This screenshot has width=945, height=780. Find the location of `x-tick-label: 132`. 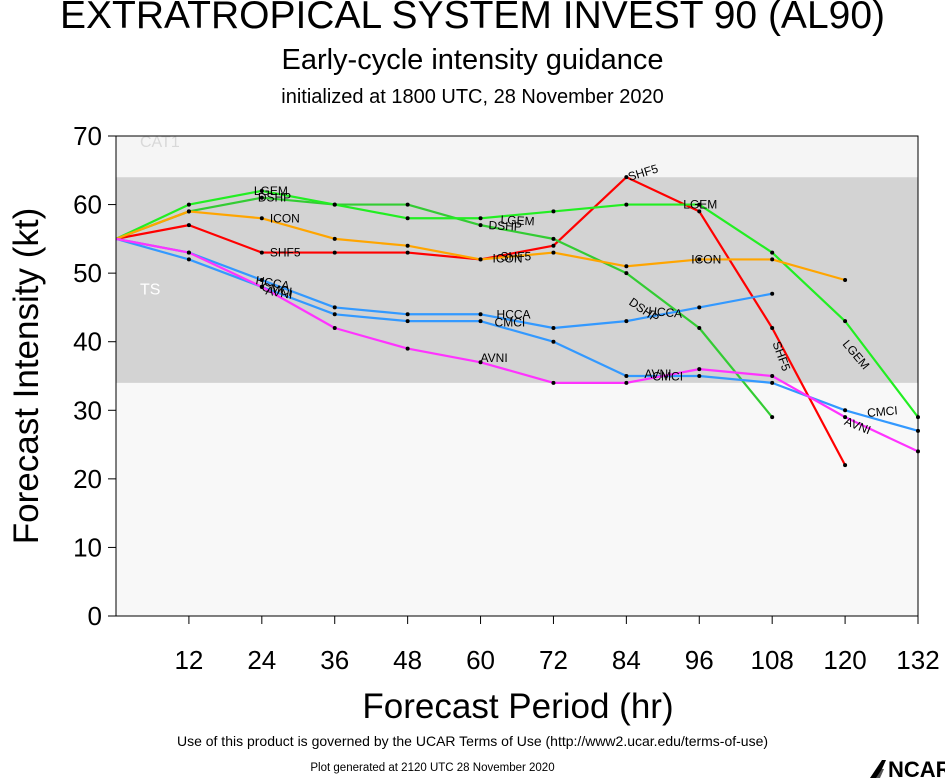

x-tick-label: 132 is located at coordinates (917, 660).